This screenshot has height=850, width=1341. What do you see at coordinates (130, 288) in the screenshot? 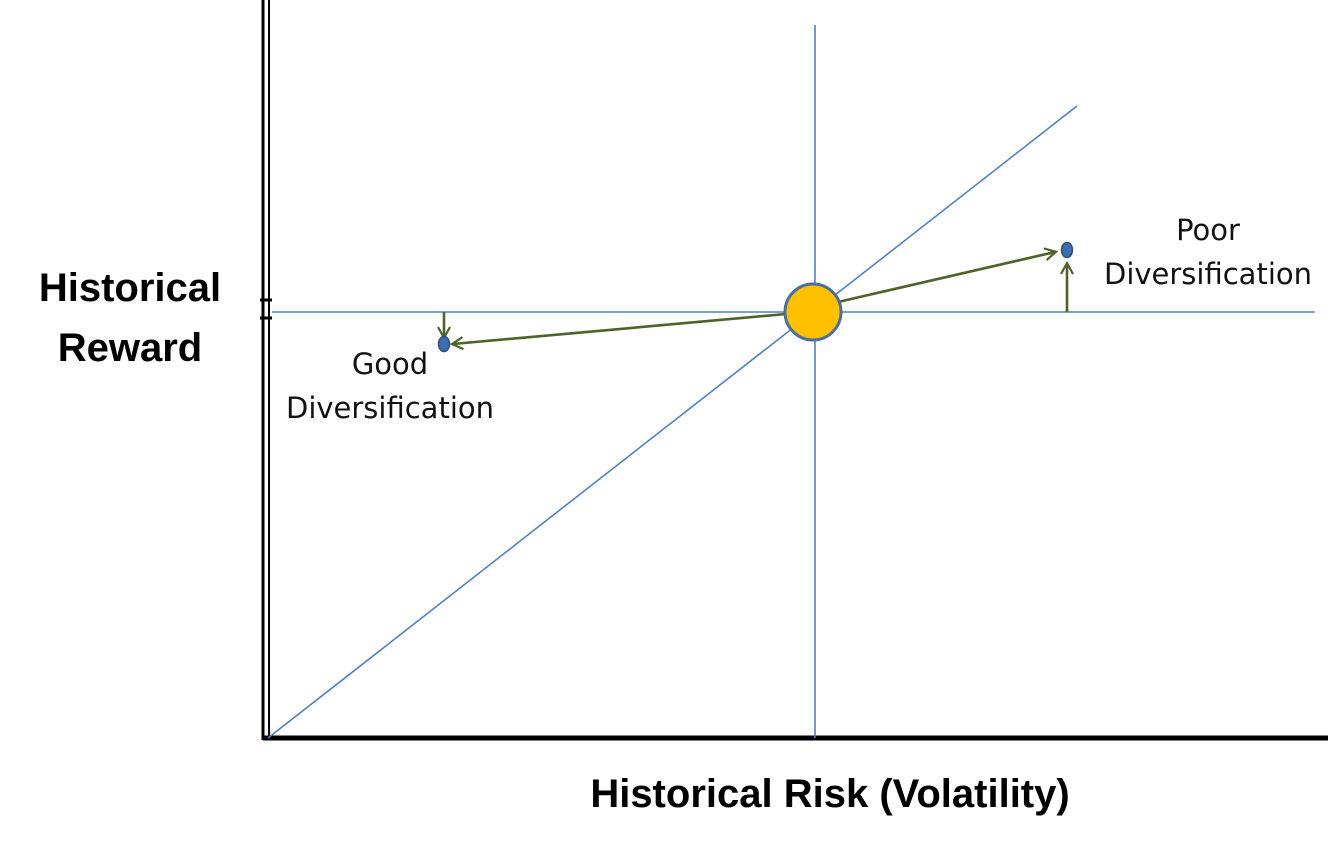
I see `y-axis-title-line1: Historical` at bounding box center [130, 288].